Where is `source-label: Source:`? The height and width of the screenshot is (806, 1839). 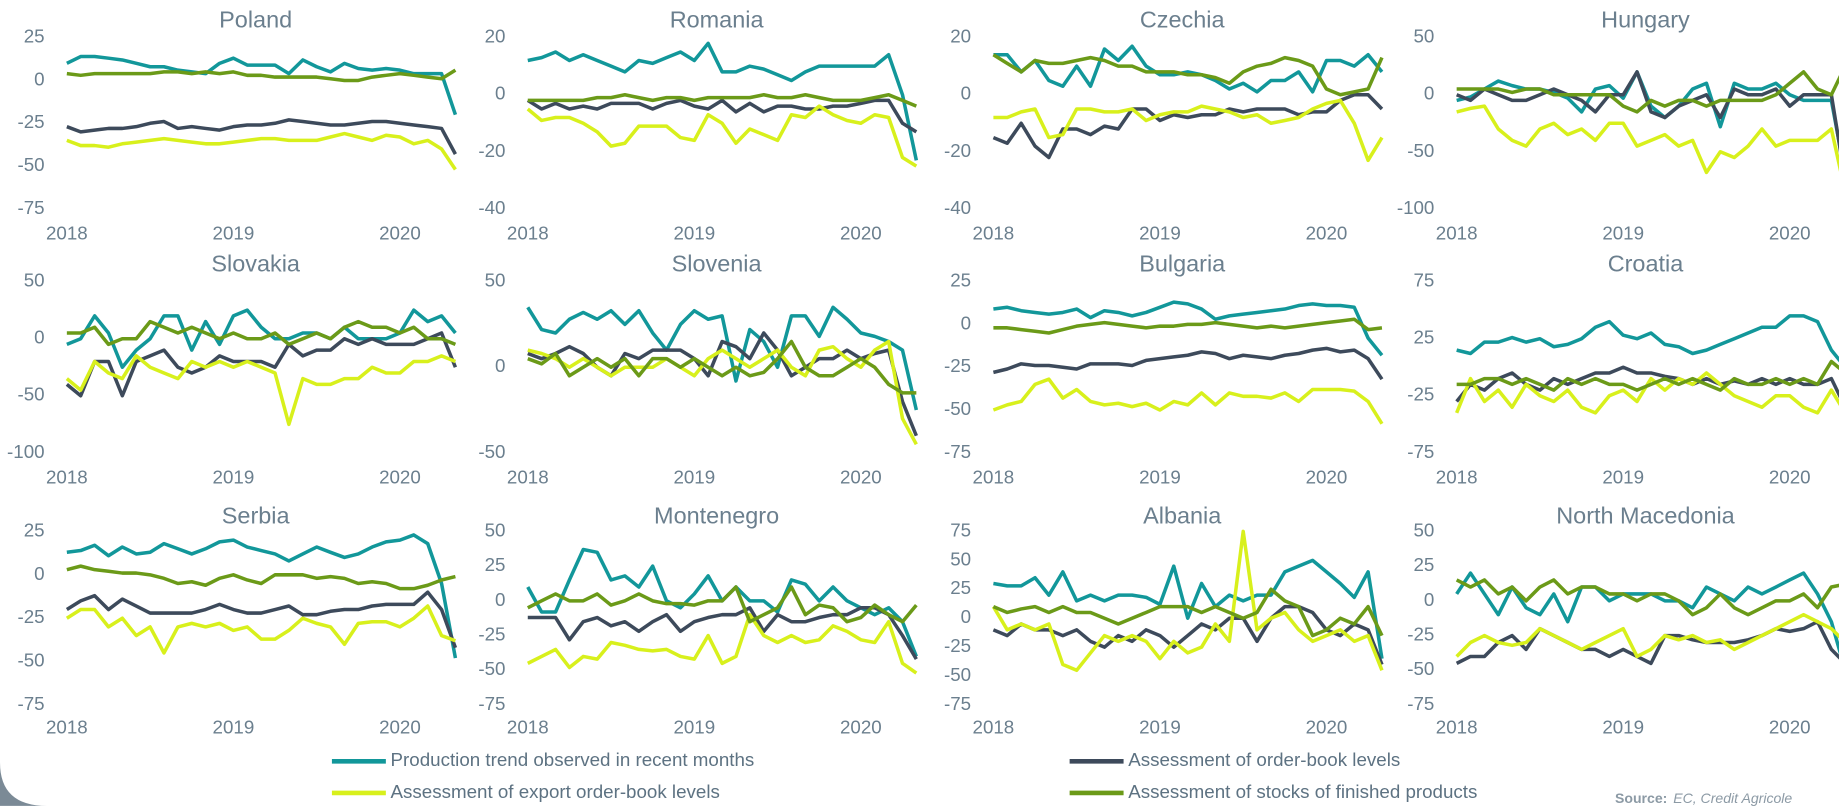 source-label: Source: is located at coordinates (1641, 798).